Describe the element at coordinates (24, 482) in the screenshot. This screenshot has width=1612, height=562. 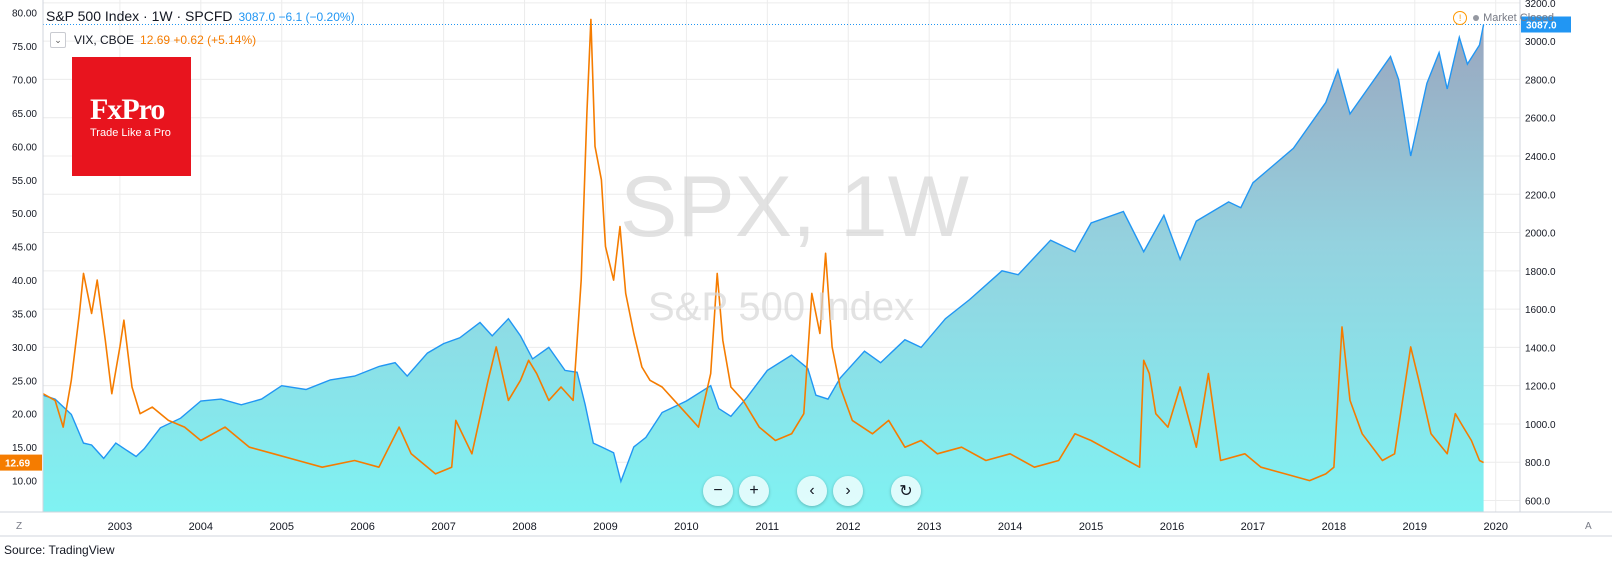
I see `left-axis-tick: 10.00` at that location.